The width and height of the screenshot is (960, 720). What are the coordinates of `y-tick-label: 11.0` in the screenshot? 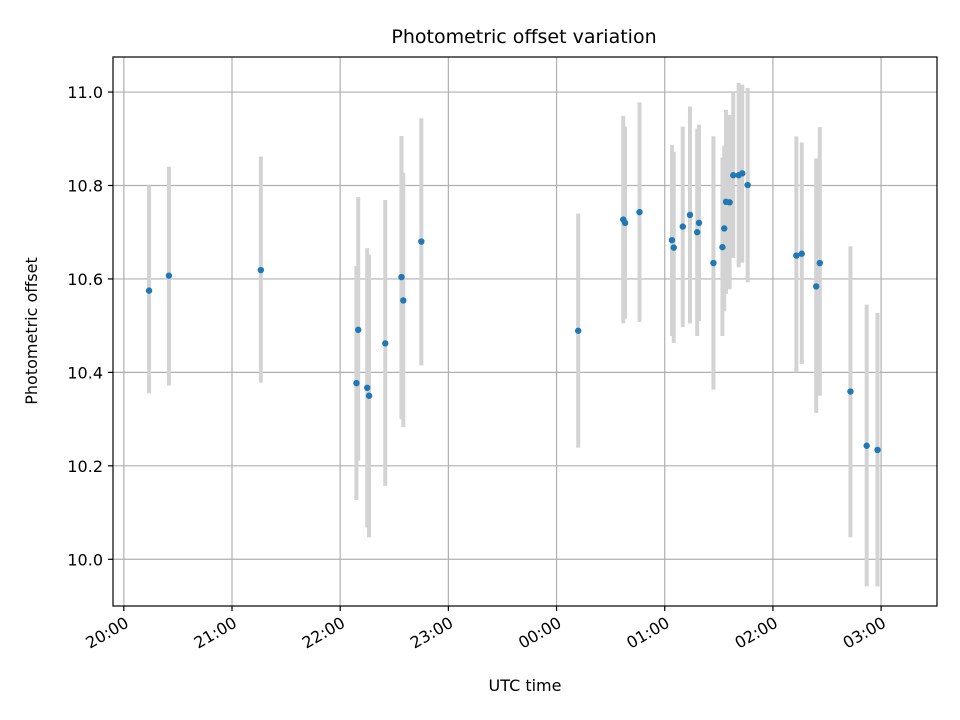 It's located at (85, 92).